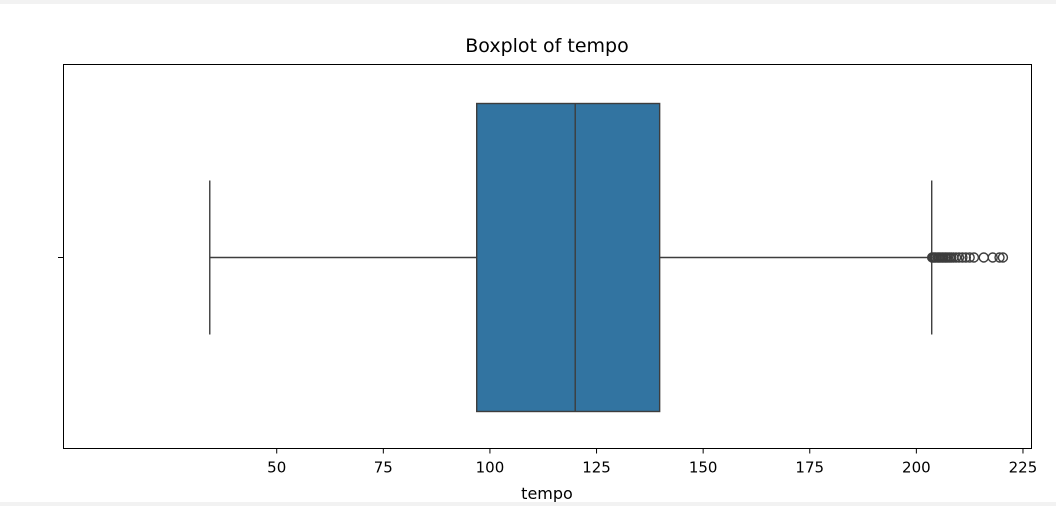 The height and width of the screenshot is (506, 1056). What do you see at coordinates (596, 468) in the screenshot?
I see `x-tick-label: 125` at bounding box center [596, 468].